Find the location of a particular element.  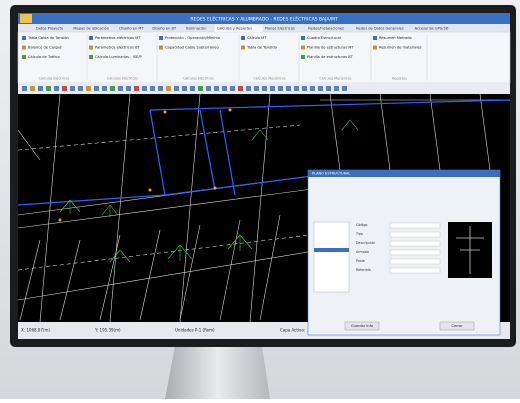

ribbon-tab: Diseño en MT is located at coordinates (131, 29).